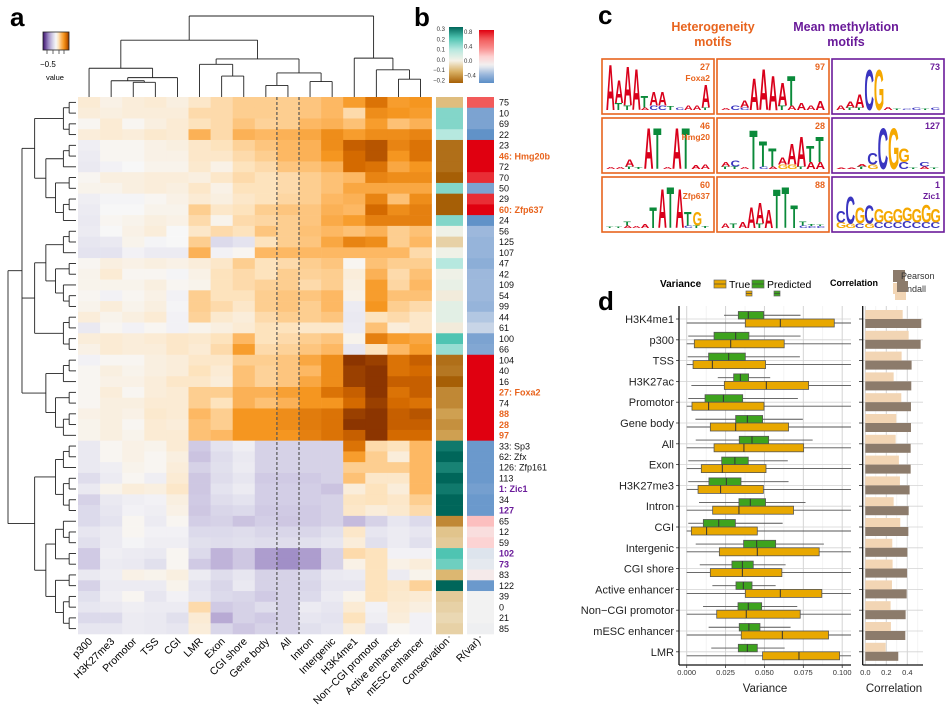 Image resolution: width=946 pixels, height=719 pixels. What do you see at coordinates (194, 647) in the screenshot?
I see `column-label: LMR` at bounding box center [194, 647].